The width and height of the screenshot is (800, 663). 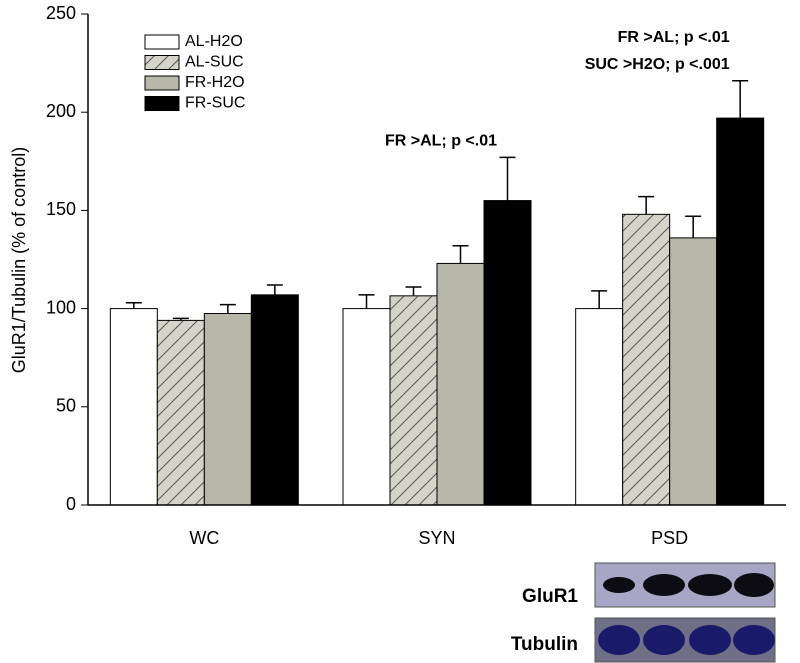 I want to click on y-tick-label: 250, so click(x=61, y=13).